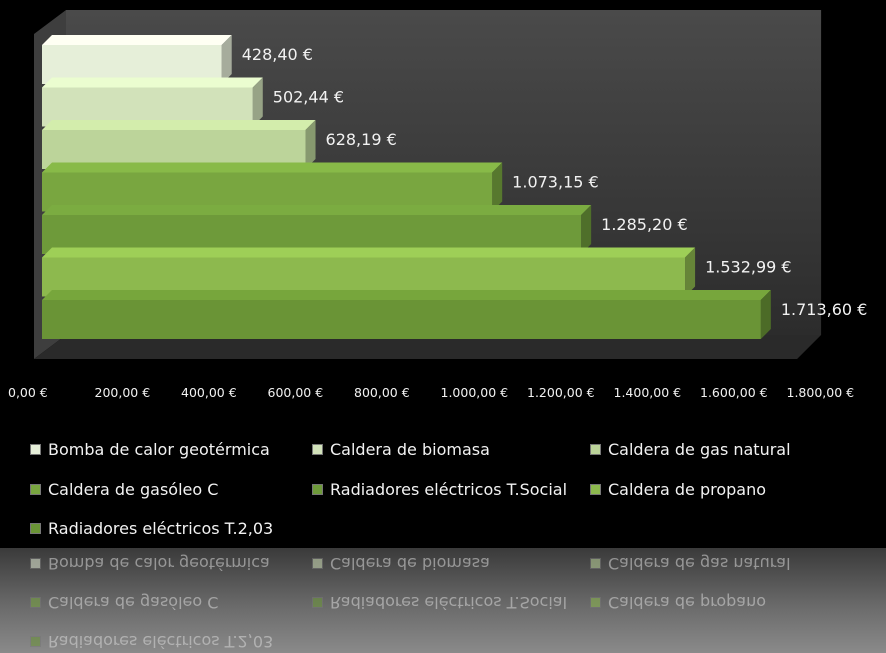 This screenshot has width=886, height=653. What do you see at coordinates (748, 267) in the screenshot?
I see `data-label: 1.532,99 €` at bounding box center [748, 267].